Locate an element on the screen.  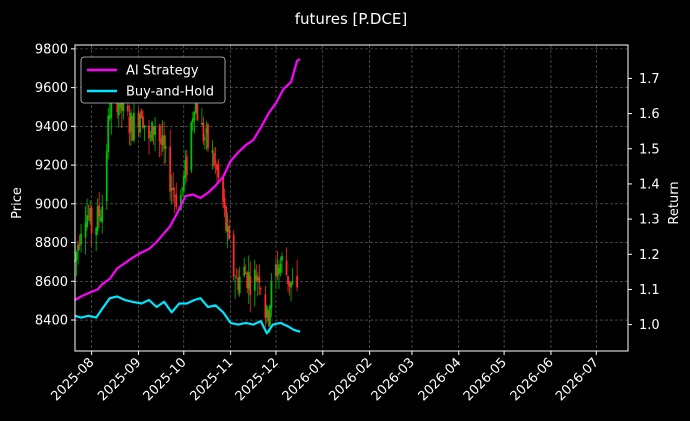
left-axis-label: Price is located at coordinates (17, 203).